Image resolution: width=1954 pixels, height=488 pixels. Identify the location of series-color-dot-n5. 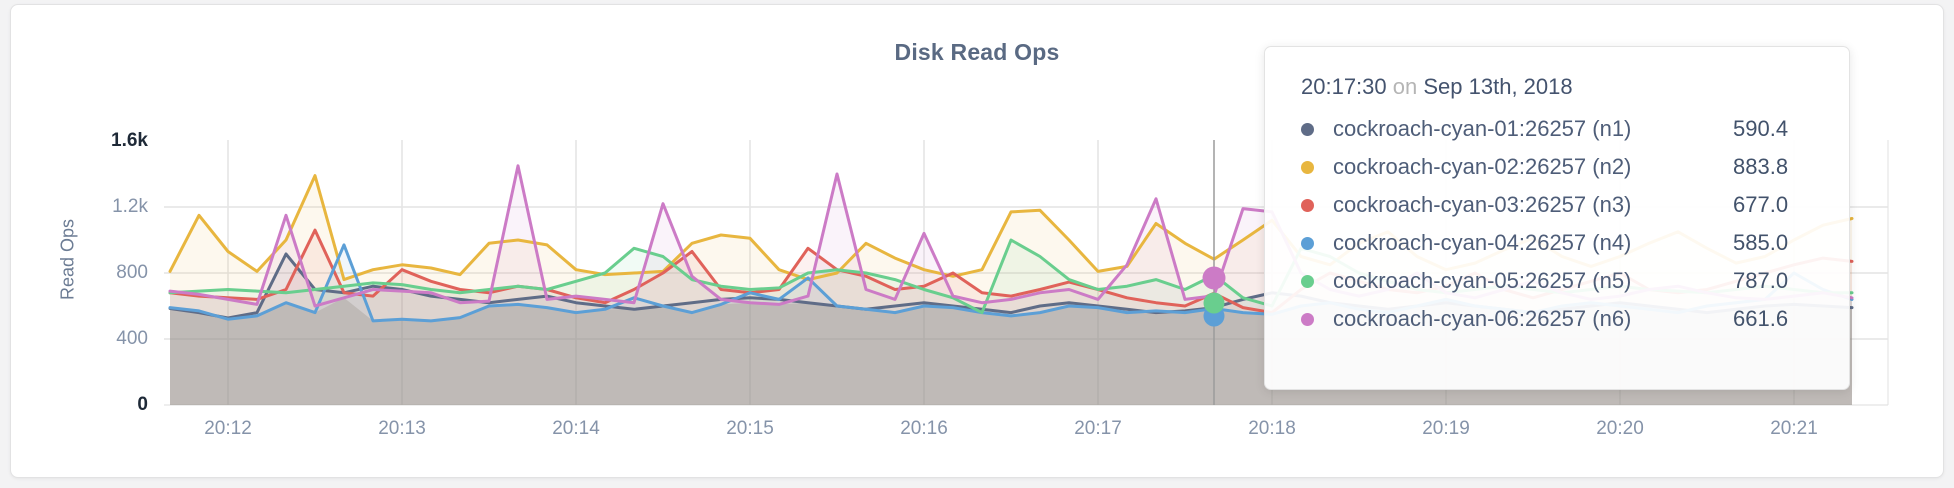
(1307, 281).